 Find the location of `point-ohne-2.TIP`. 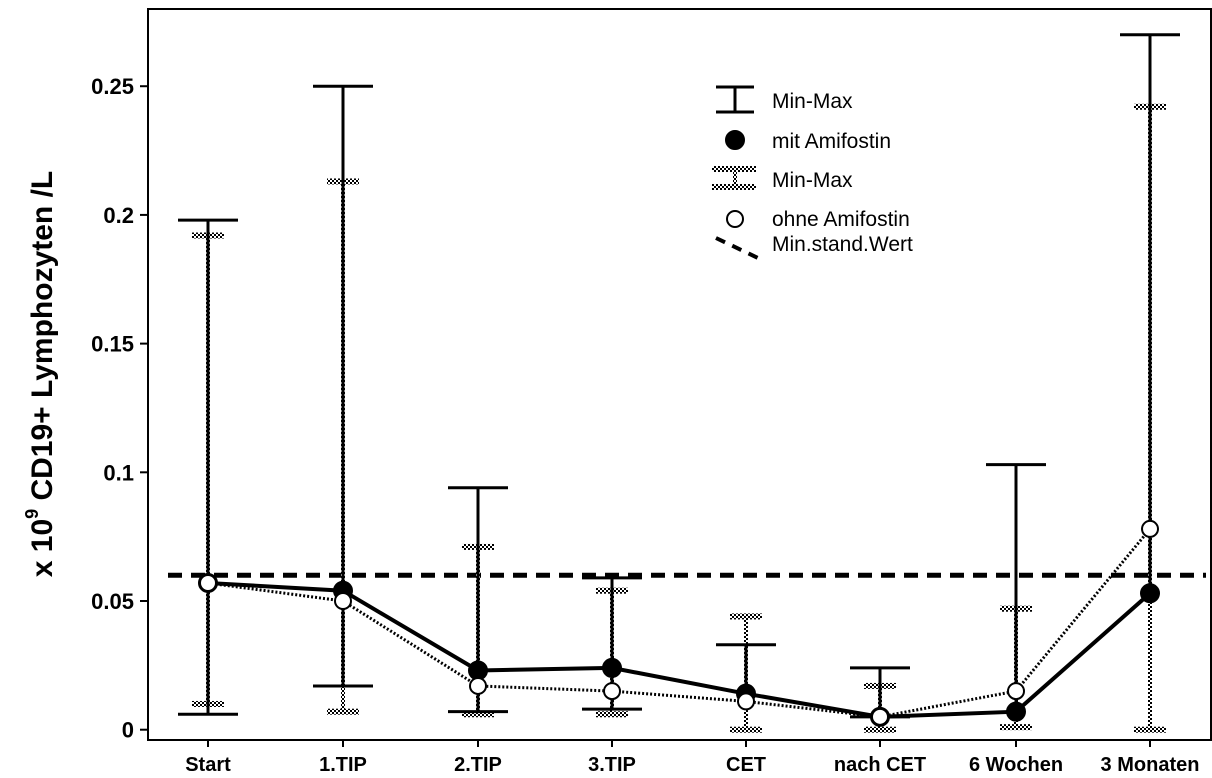

point-ohne-2.TIP is located at coordinates (478, 685).